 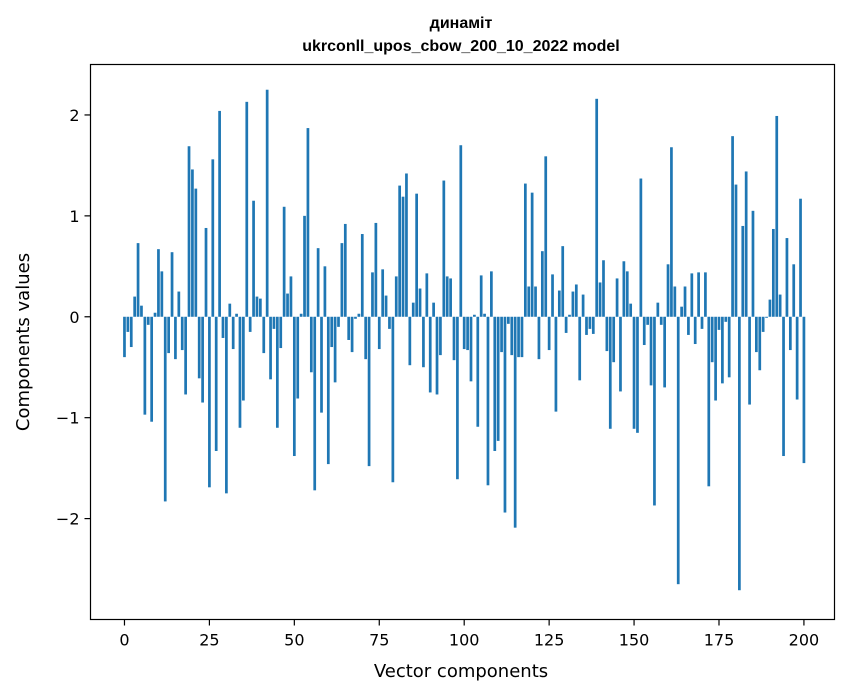 What do you see at coordinates (23, 342) in the screenshot?
I see `y-axis-label: Components values` at bounding box center [23, 342].